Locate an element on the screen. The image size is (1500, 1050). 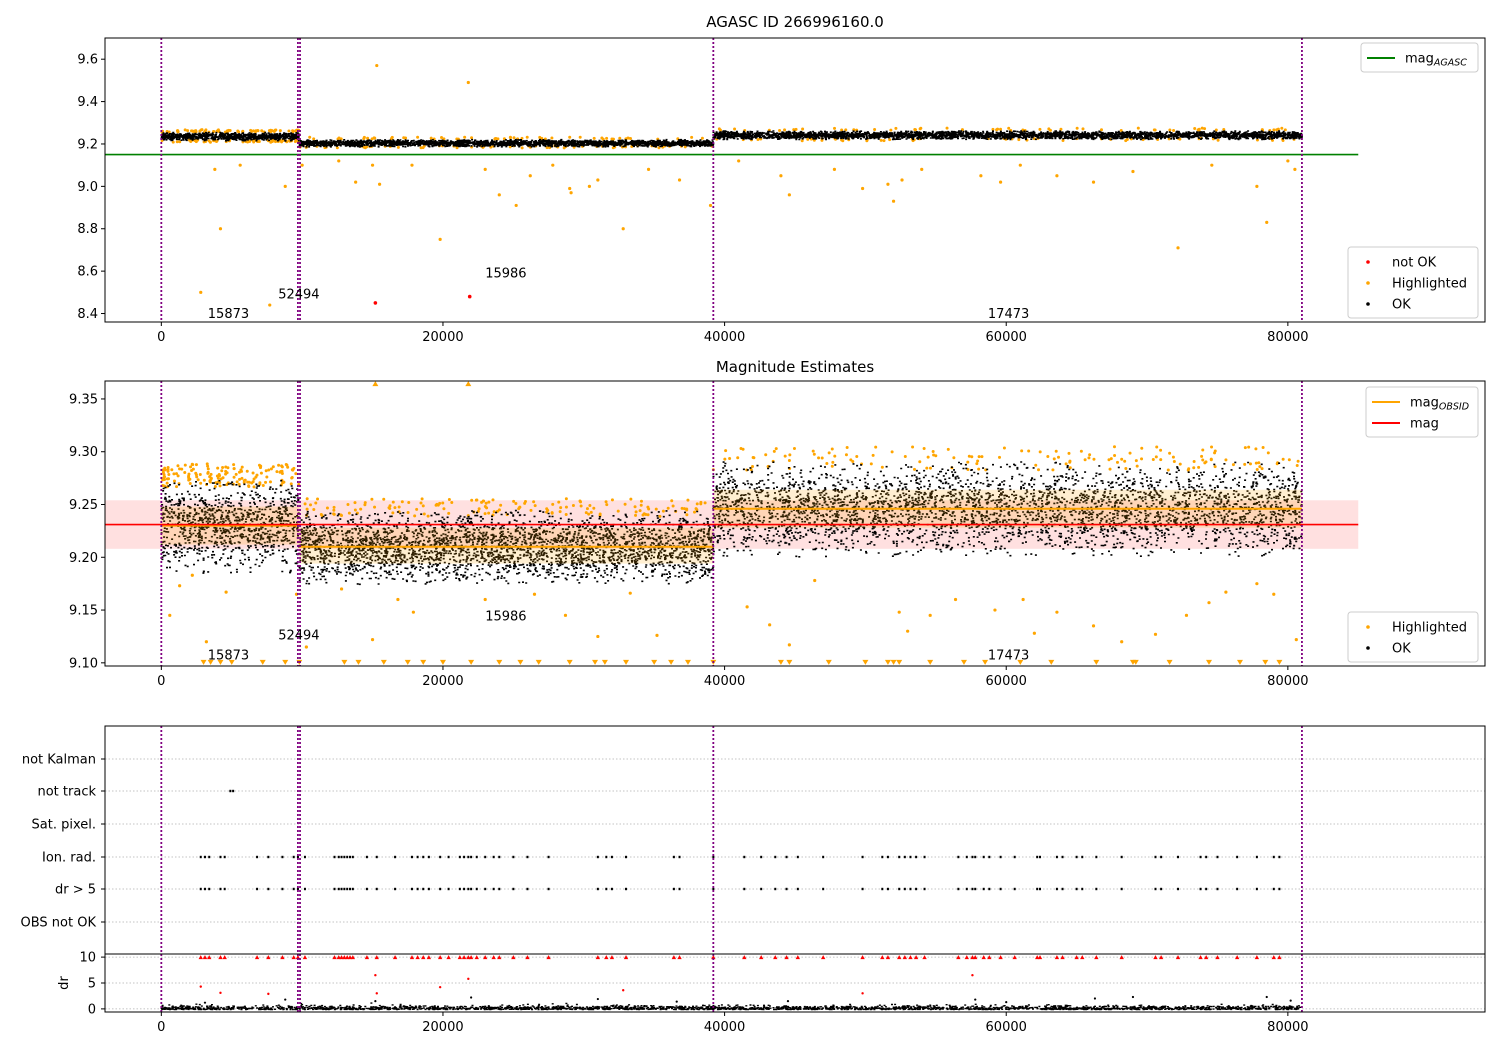
obsid-annotation: 52494 is located at coordinates (298, 636).